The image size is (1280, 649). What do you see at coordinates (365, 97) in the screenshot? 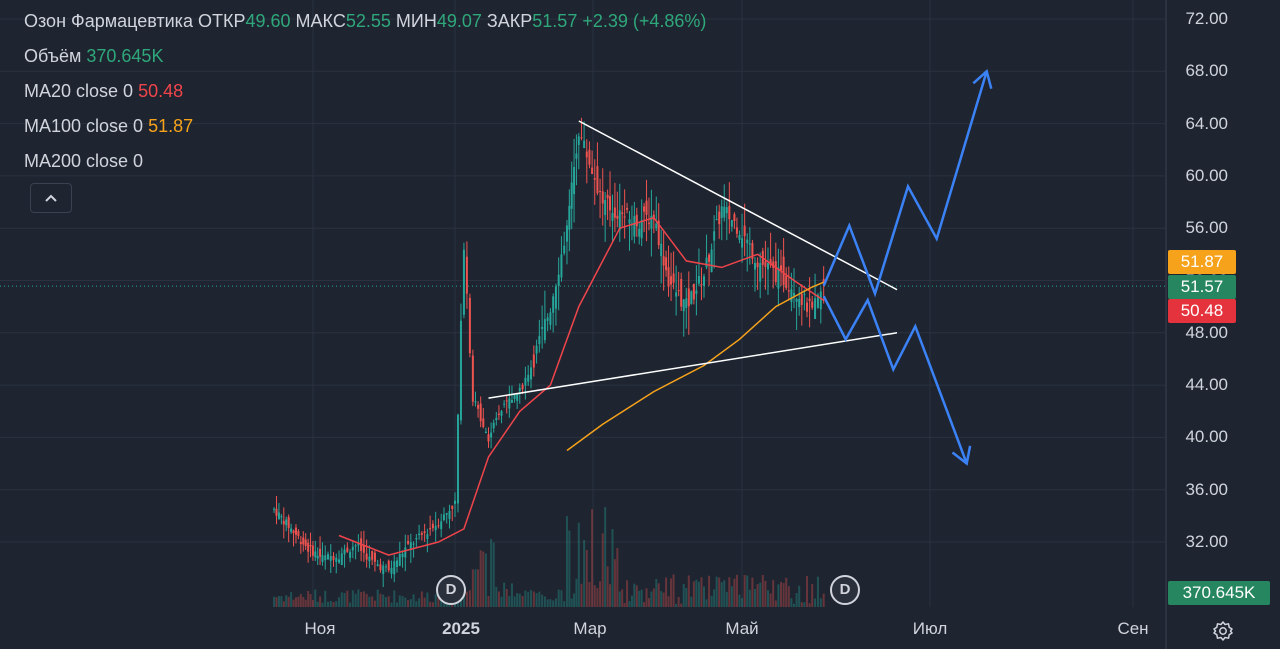
I see `ma20-row: MA20 close 0 50.48` at bounding box center [365, 97].